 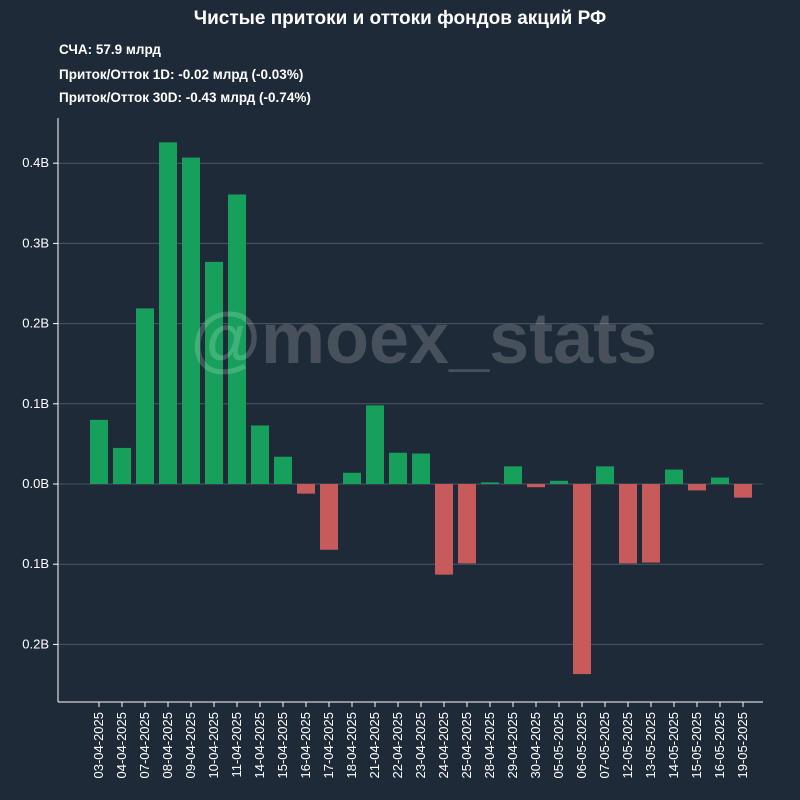 I want to click on bar-16-04-2025, so click(x=306, y=489).